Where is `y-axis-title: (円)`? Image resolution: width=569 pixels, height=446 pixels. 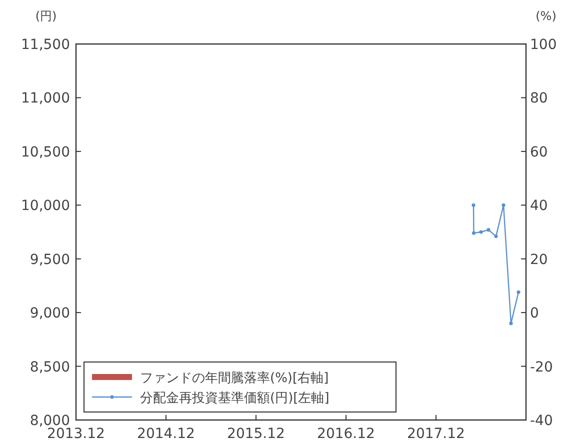
y-axis-title: (円) is located at coordinates (46, 16).